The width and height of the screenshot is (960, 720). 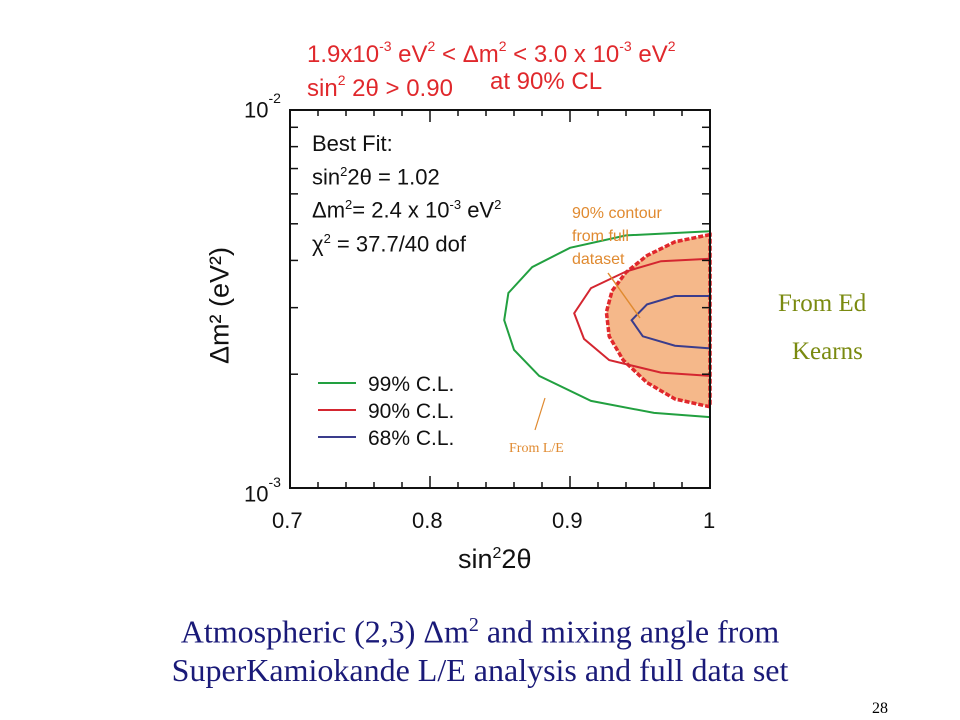 I want to click on best-fit-sin2: sin22θ = 1.02, so click(x=376, y=177).